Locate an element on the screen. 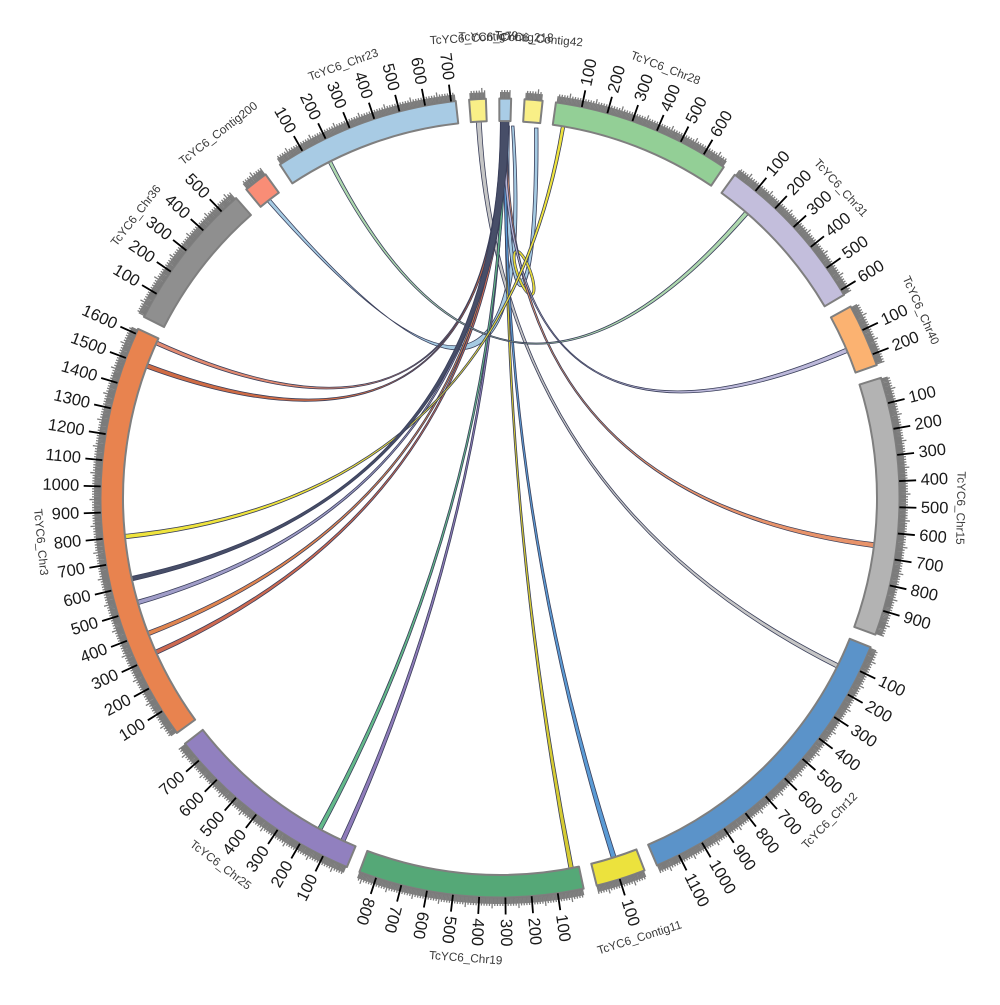 Image resolution: width=1000 pixels, height=1005 pixels. svg-text: TcYC6_Chr3 is located at coordinates (41, 542).